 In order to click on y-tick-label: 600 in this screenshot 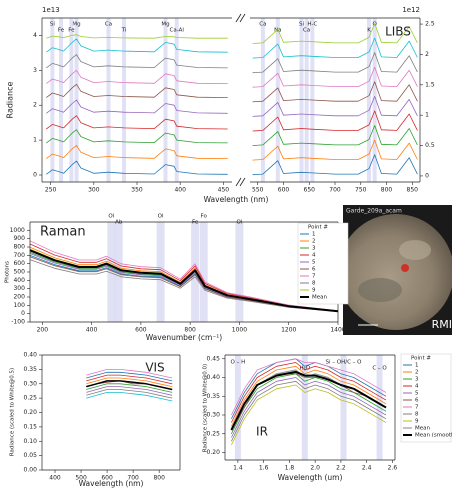, I will do `click(19, 263)`.